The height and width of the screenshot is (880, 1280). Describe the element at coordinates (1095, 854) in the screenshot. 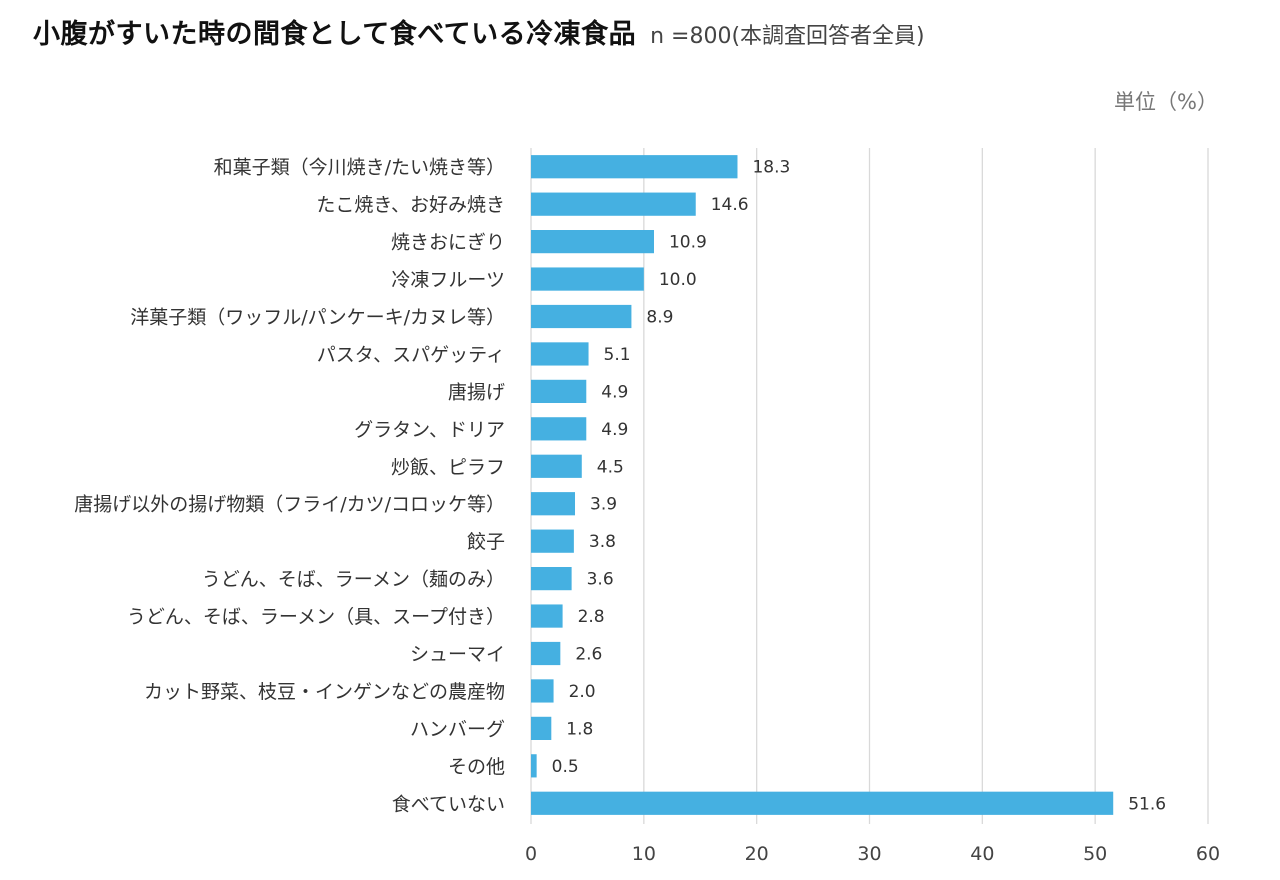

I see `x-tick-label: 50` at that location.